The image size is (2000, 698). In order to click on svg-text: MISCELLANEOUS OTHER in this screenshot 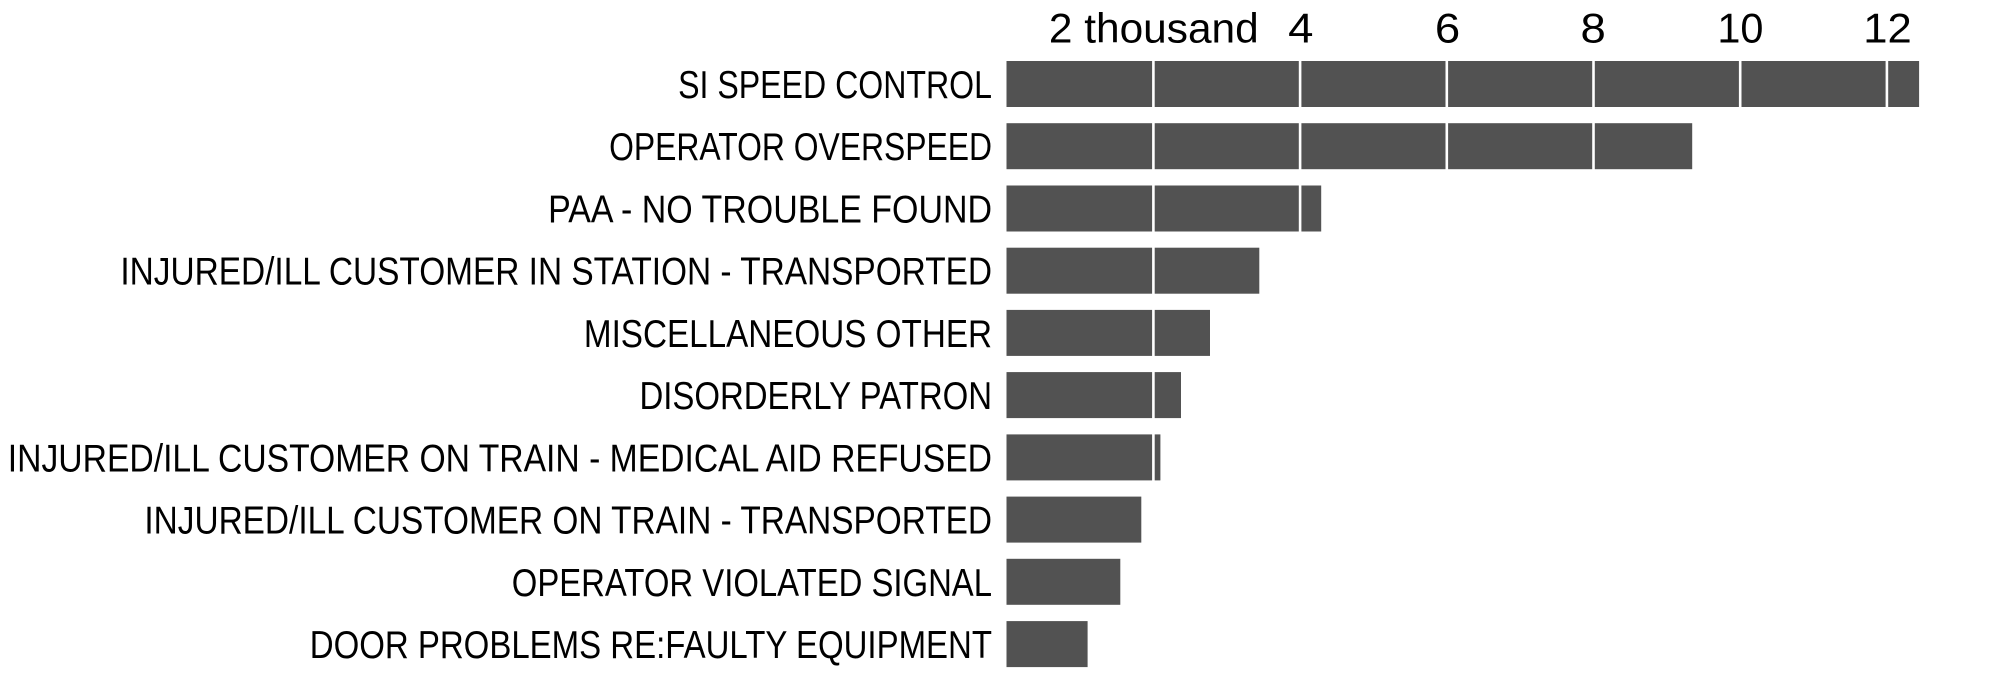, I will do `click(788, 334)`.